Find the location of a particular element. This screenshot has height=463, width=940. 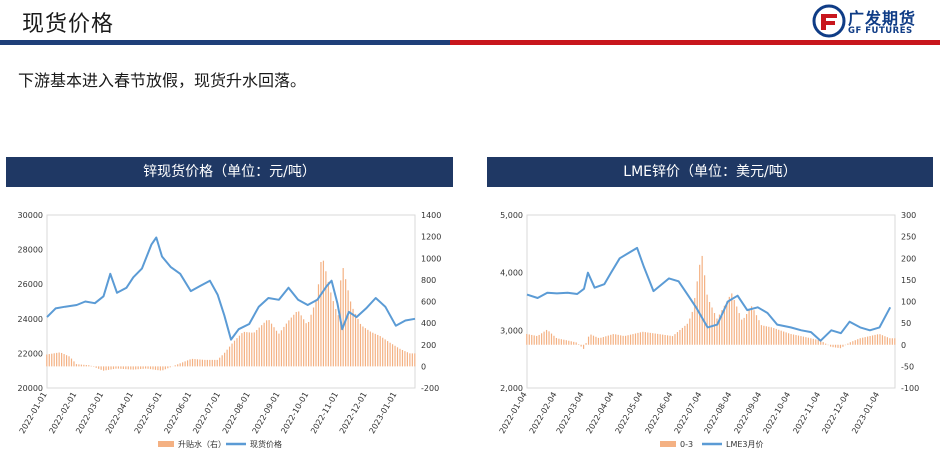

y-right-tick-label: 100 is located at coordinates (908, 302).